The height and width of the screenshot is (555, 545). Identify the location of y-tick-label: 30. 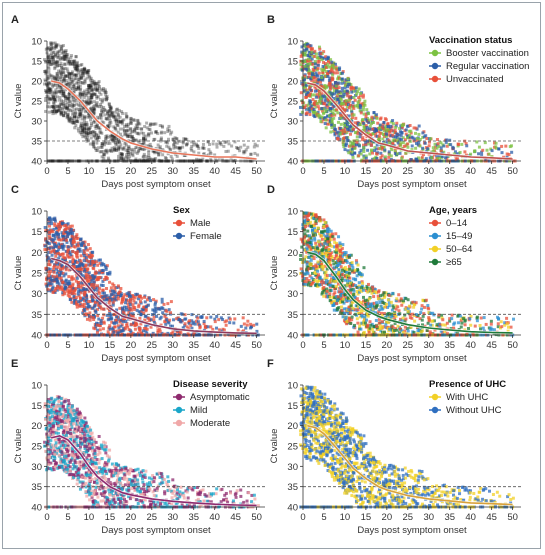
(292, 122).